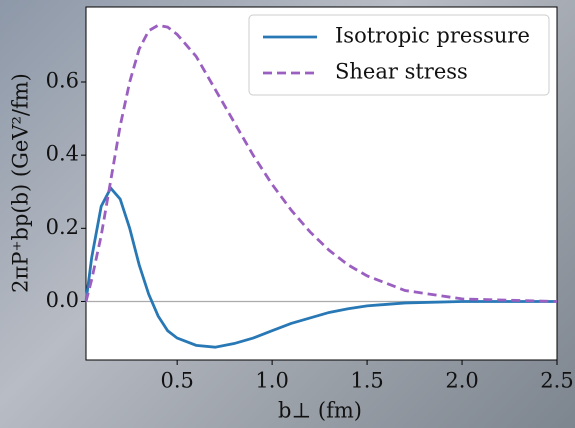 The height and width of the screenshot is (428, 575). I want to click on x-axis-label: b⊥ (fm), so click(320, 411).